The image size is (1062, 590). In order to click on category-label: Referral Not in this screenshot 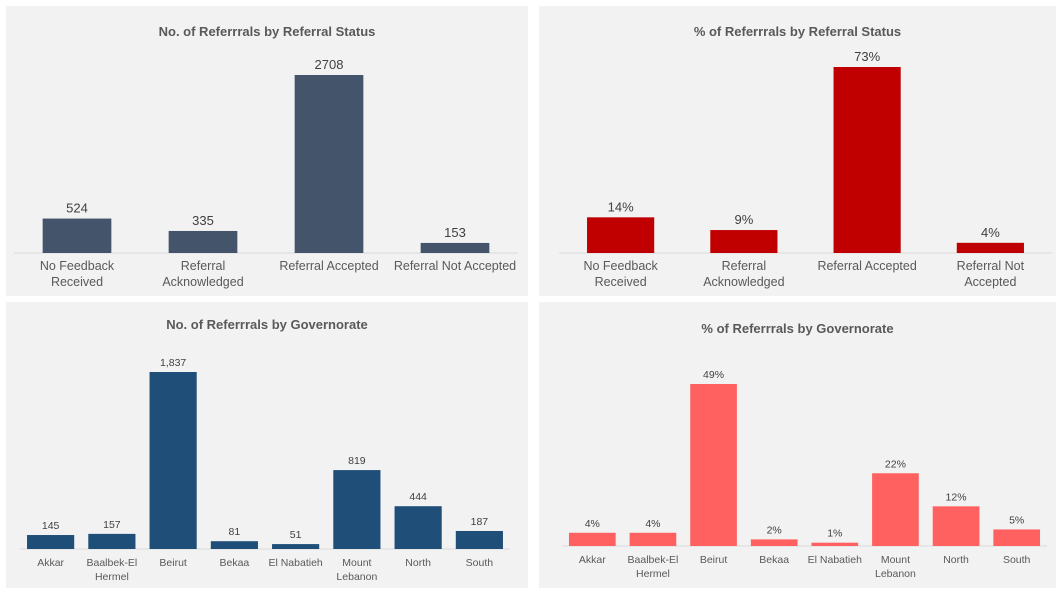, I will do `click(991, 266)`.